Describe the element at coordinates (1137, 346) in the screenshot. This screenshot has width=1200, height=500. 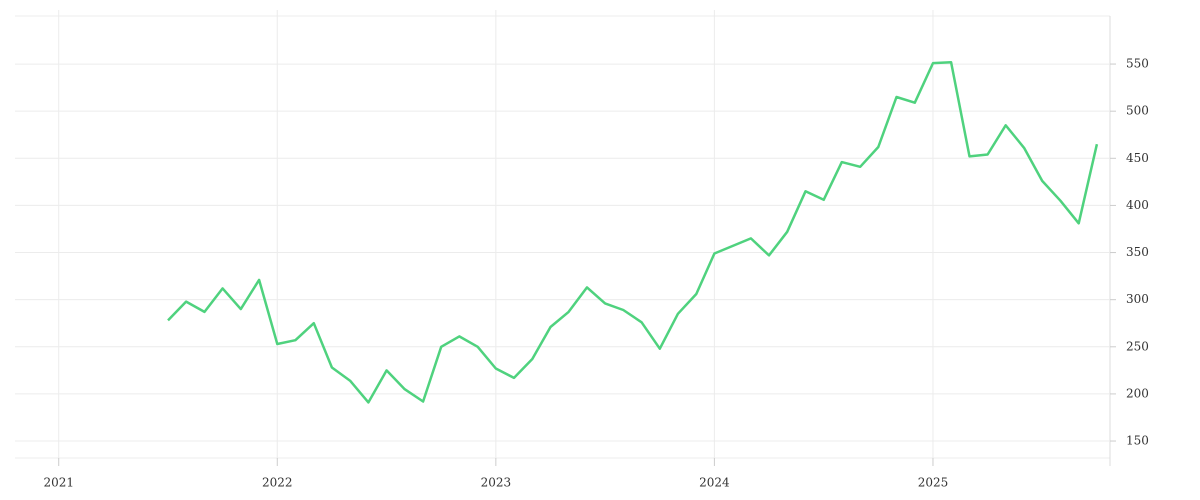
I see `y-tick-label: 250` at that location.